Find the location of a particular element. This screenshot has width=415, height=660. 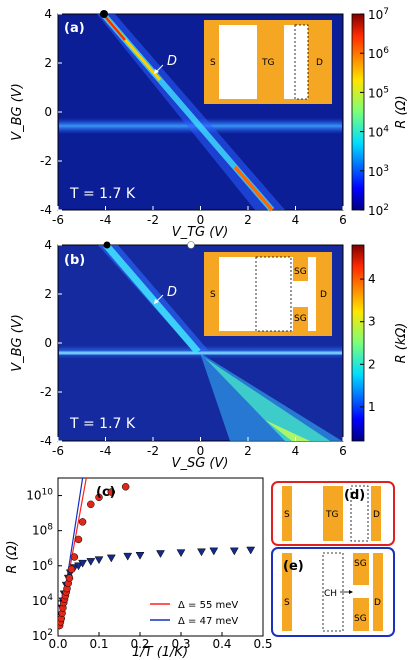

panel-b-colorbar-label: R (kΩ) is located at coordinates (401, 343).